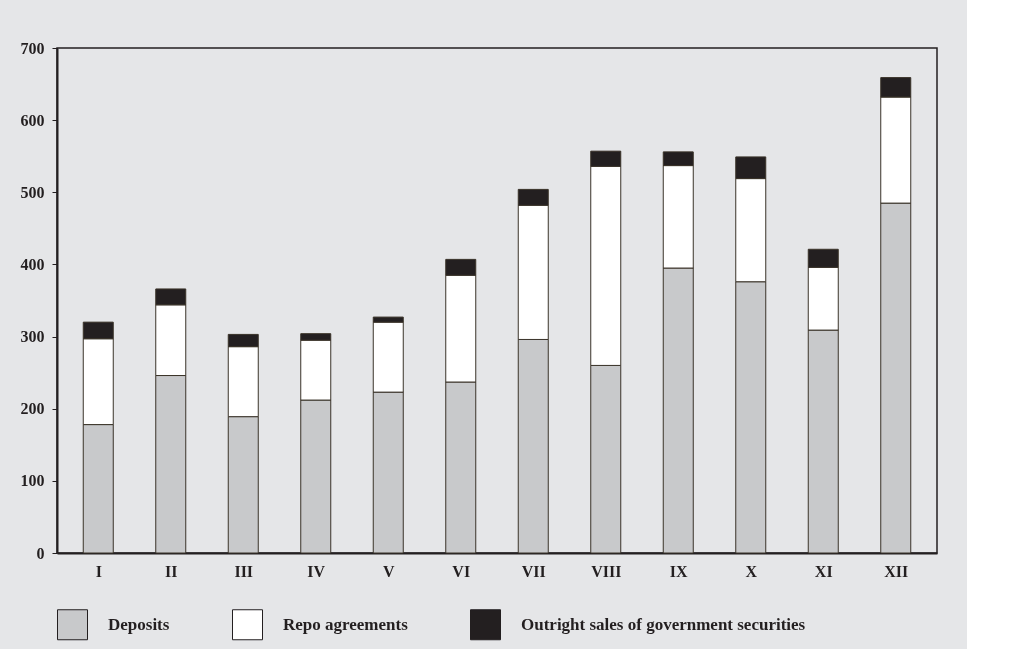 The width and height of the screenshot is (1021, 649). What do you see at coordinates (461, 571) in the screenshot?
I see `x-tick-label: VI` at bounding box center [461, 571].